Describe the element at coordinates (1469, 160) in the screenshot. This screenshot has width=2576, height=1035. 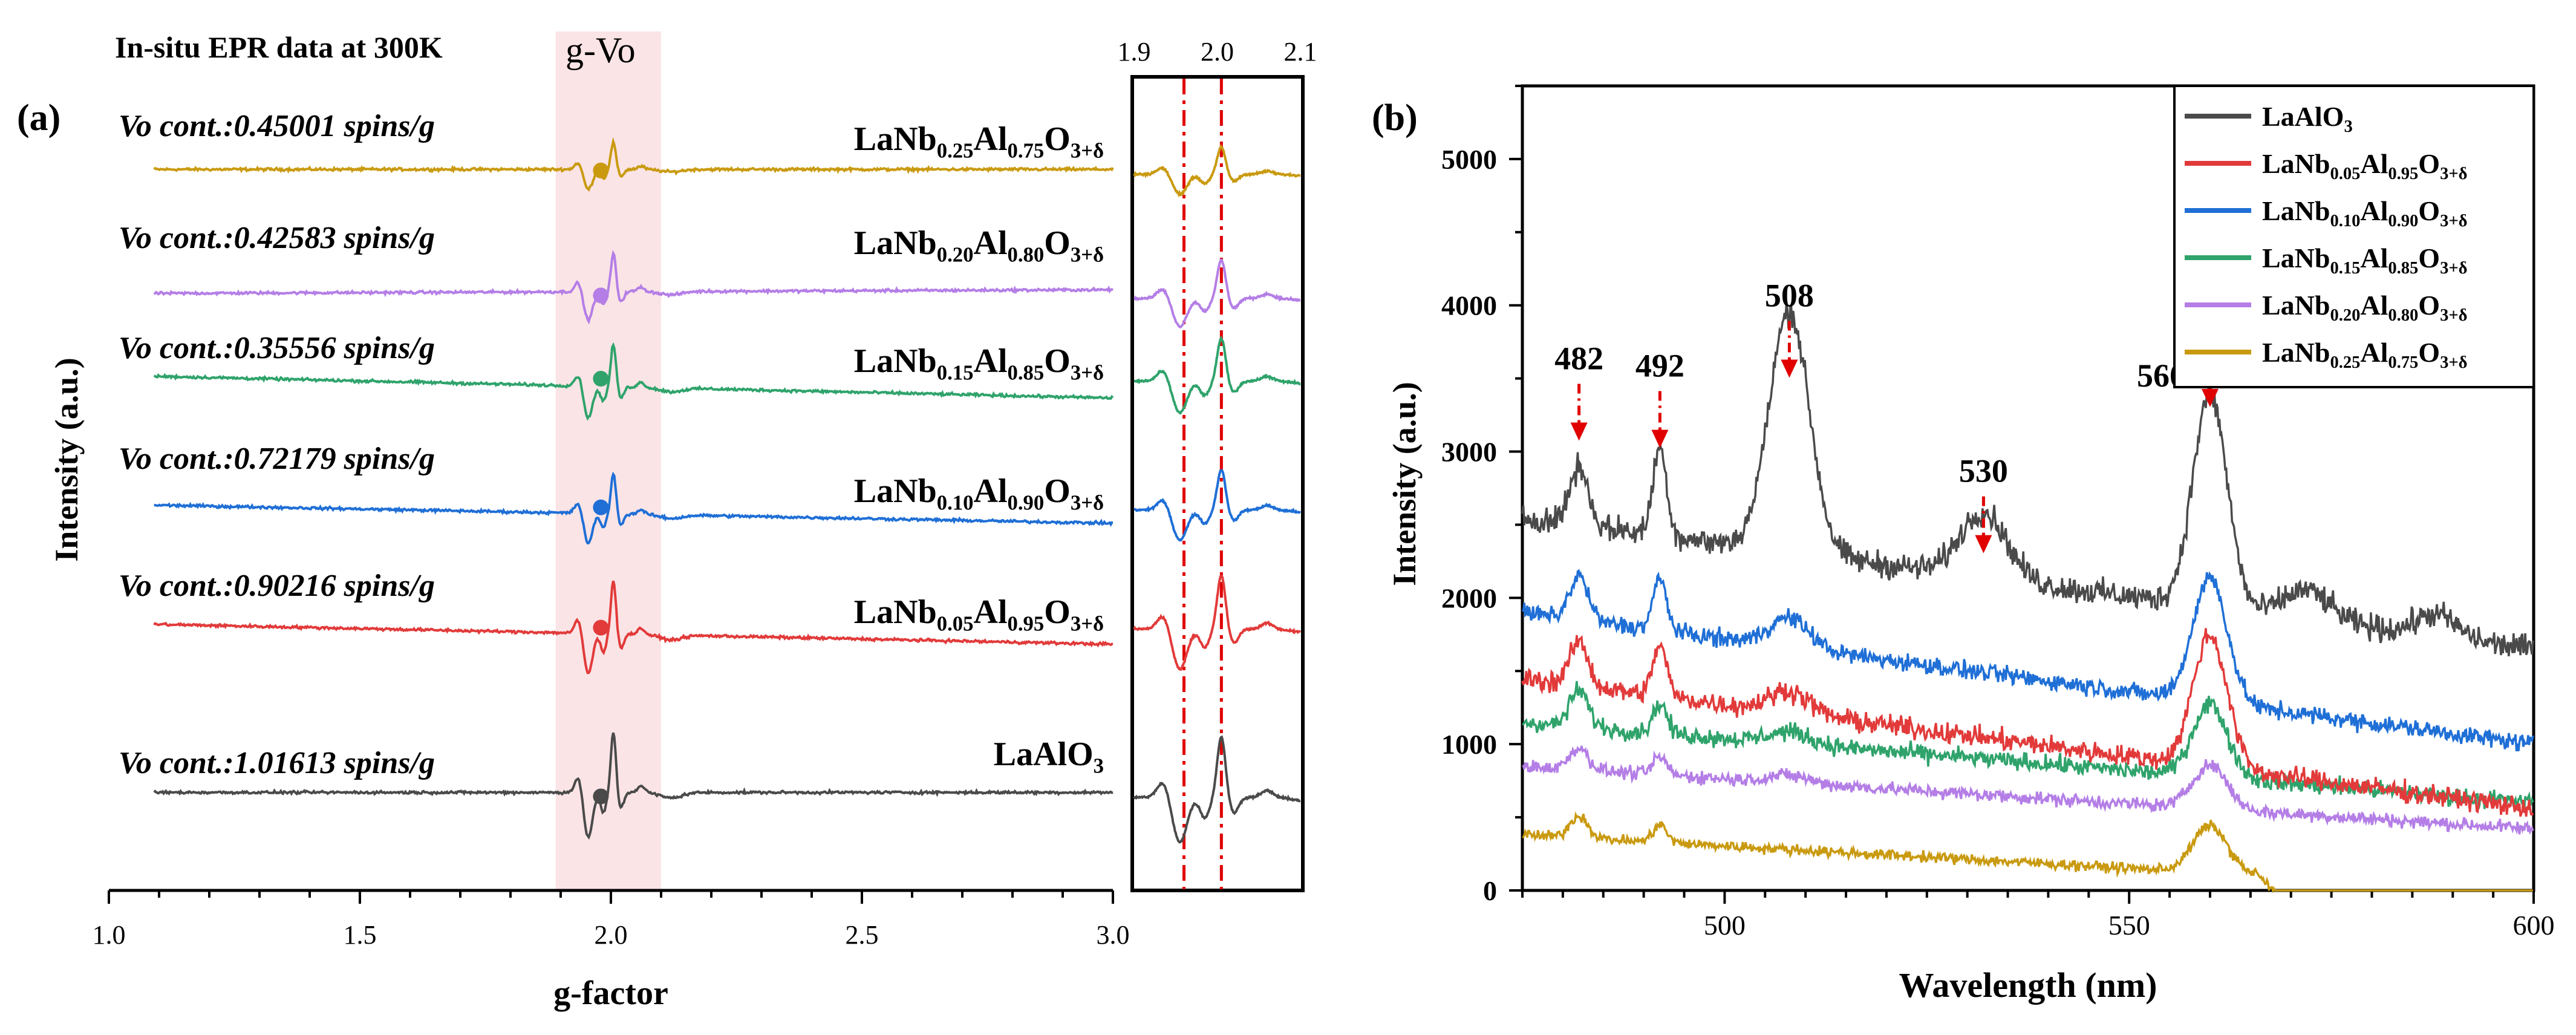
I see `b-y-tick-label: 5000` at that location.